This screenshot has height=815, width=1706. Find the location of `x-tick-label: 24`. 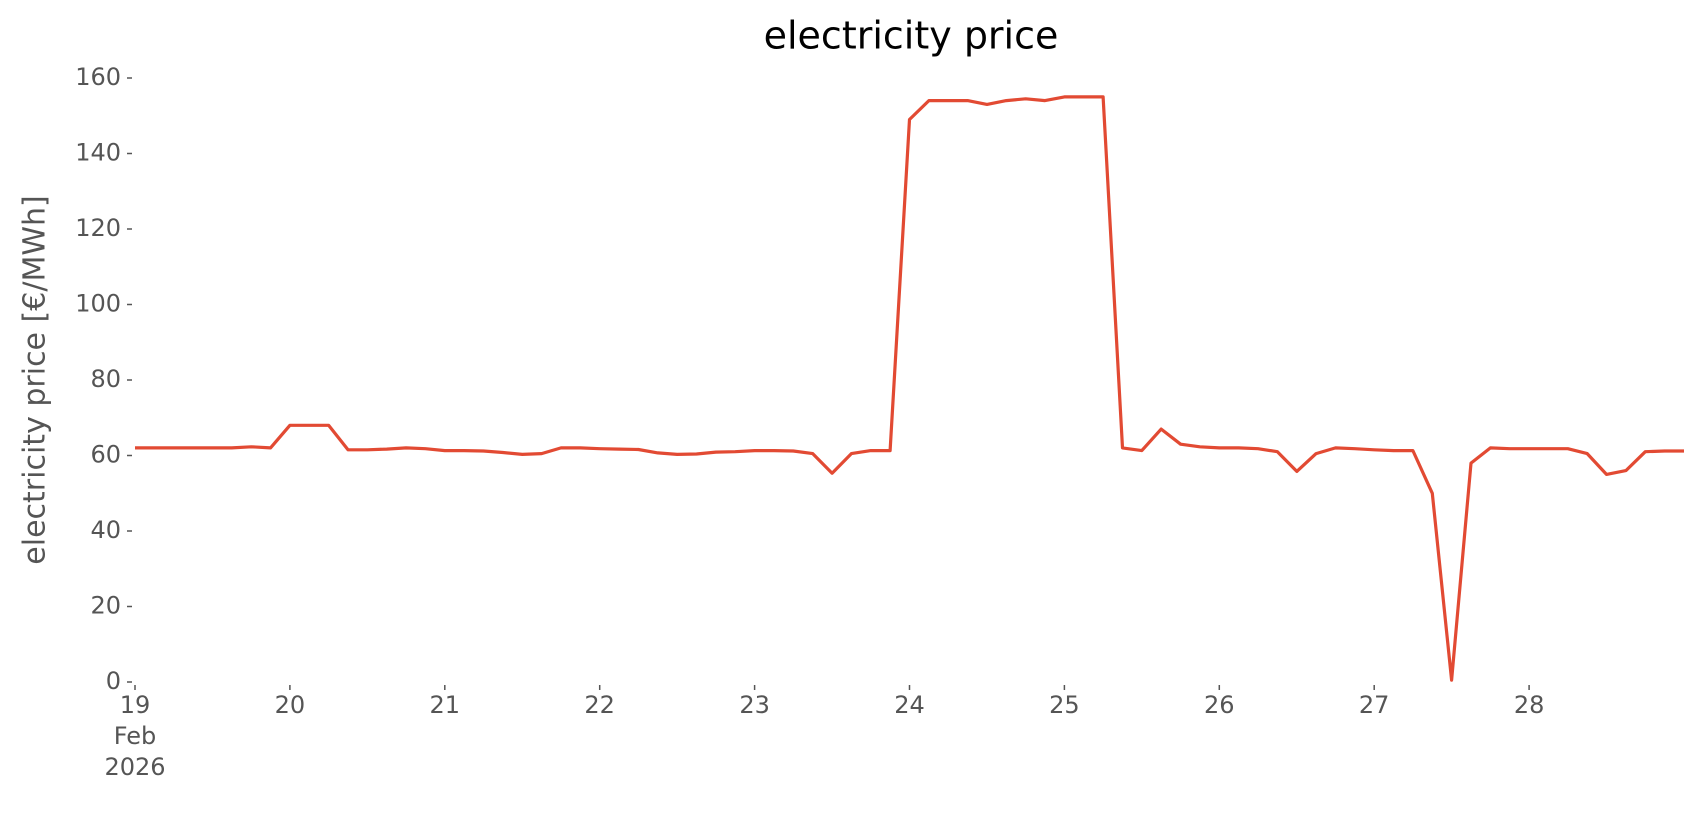

x-tick-label: 24 is located at coordinates (909, 705).